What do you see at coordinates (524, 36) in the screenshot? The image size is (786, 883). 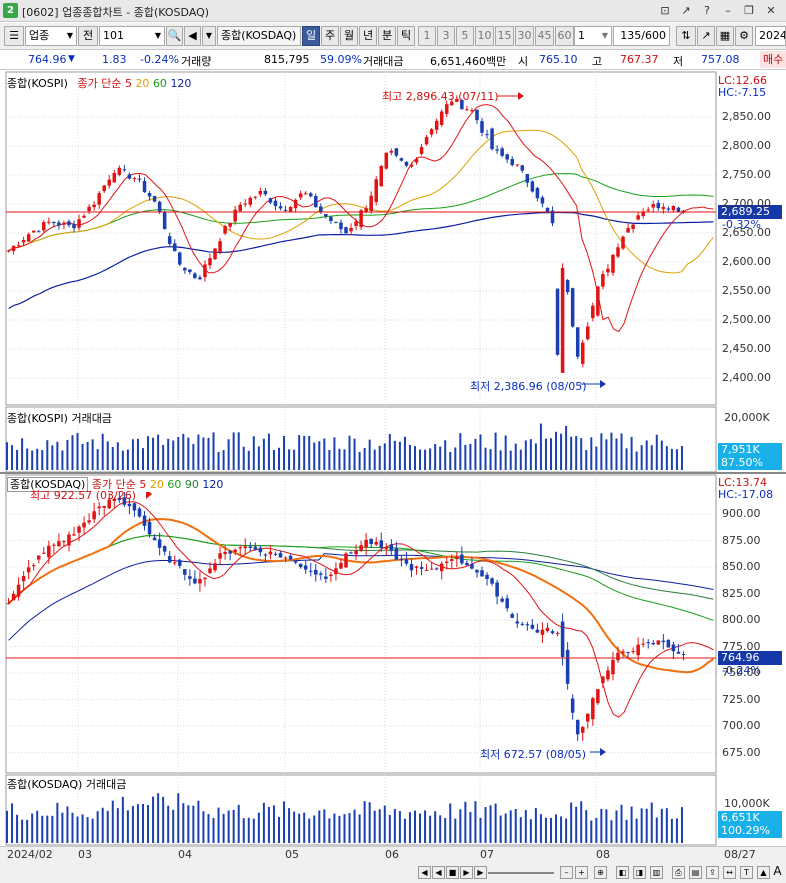 I see `interval-button-5: 30` at bounding box center [524, 36].